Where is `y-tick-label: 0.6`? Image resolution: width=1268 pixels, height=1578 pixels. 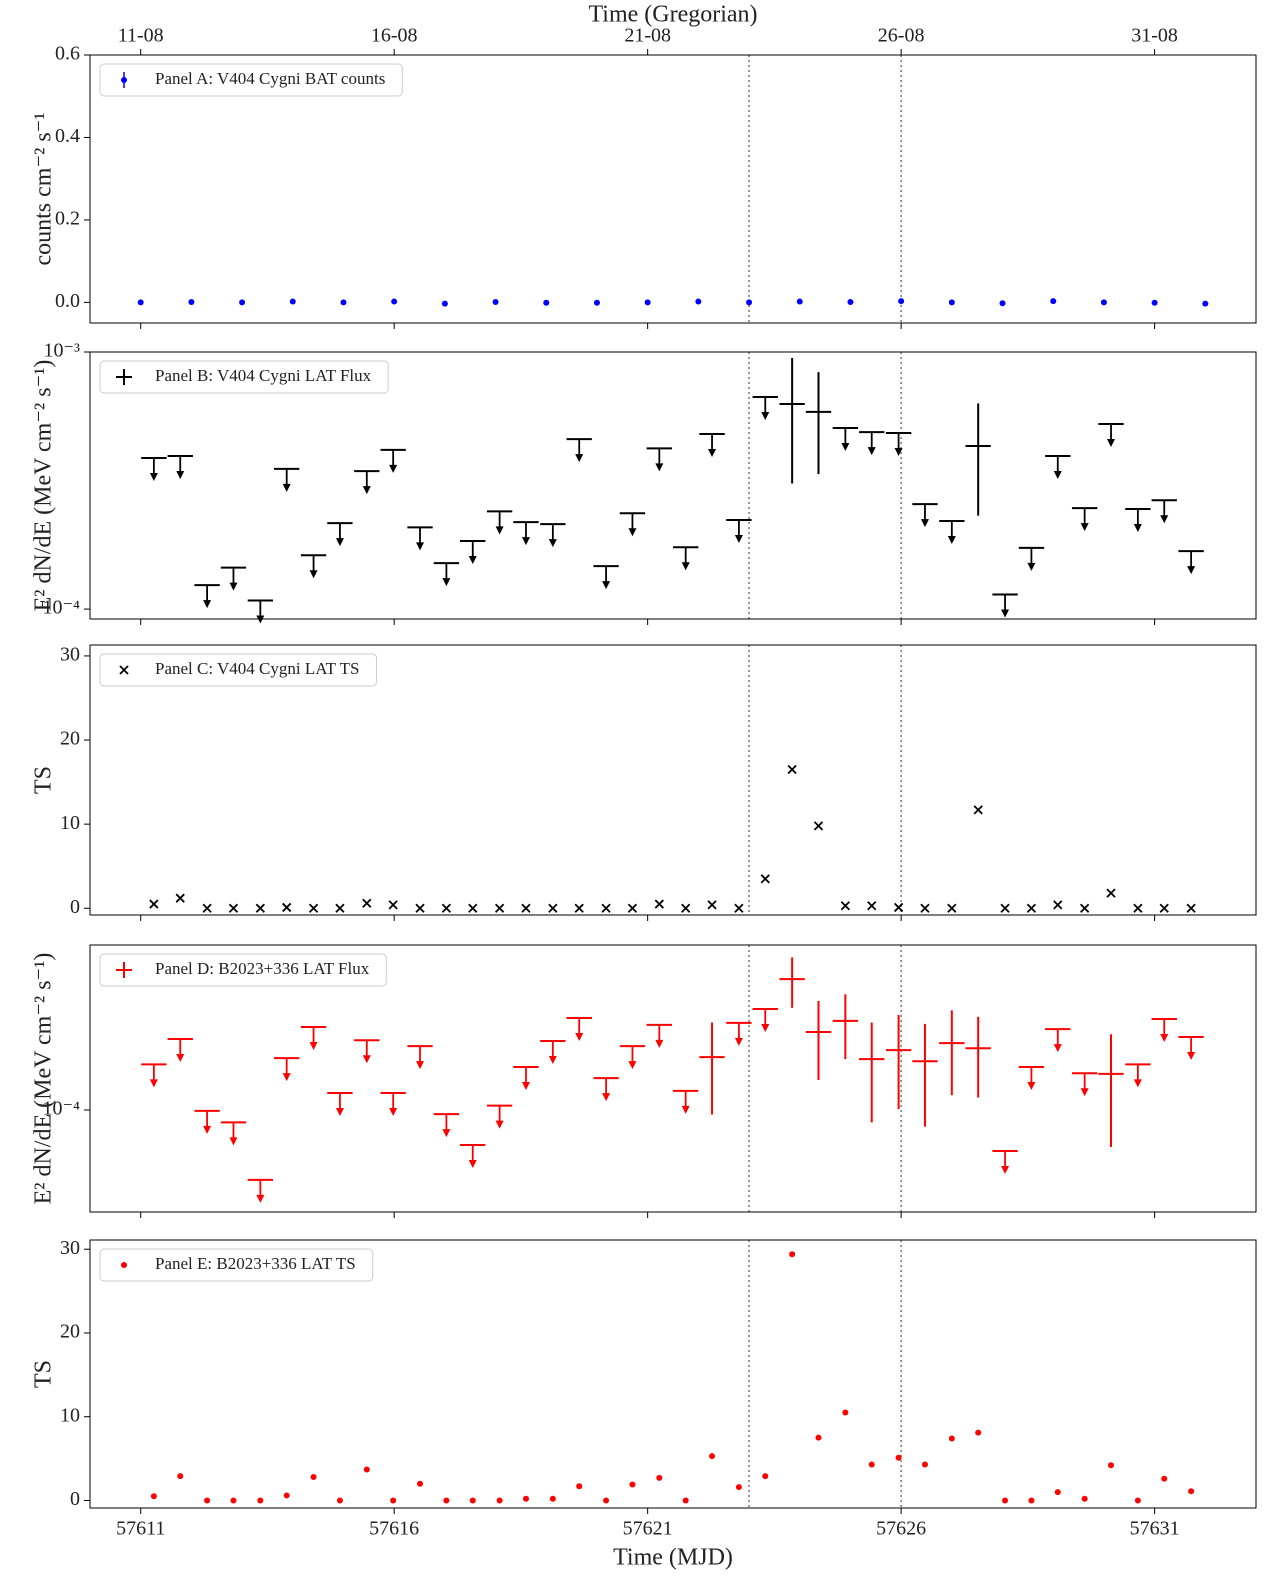
y-tick-label: 0.6 is located at coordinates (67, 54).